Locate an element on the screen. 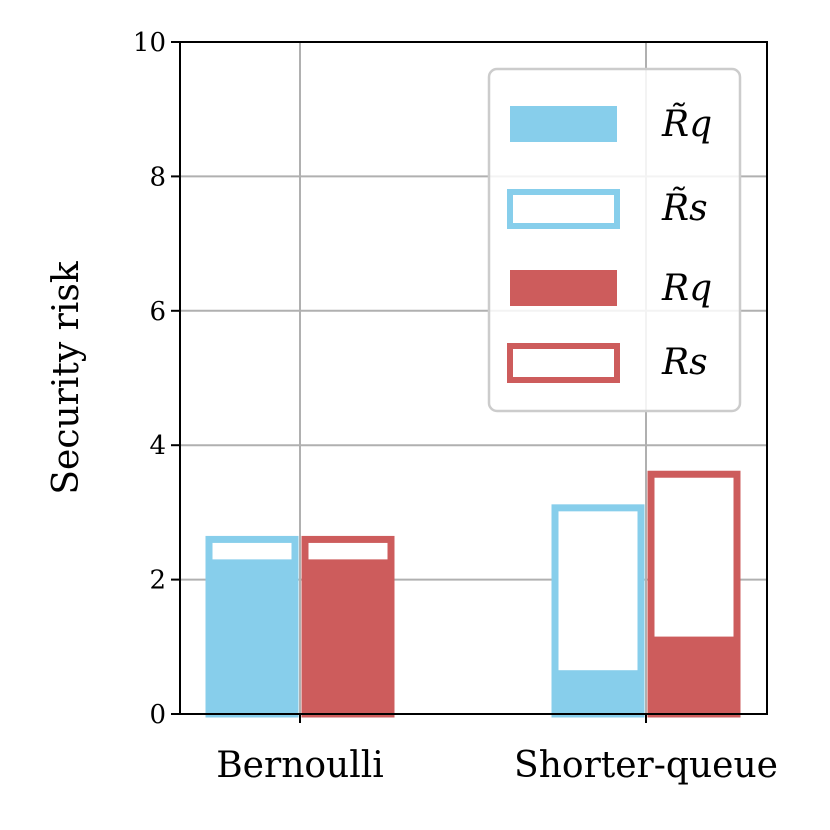 This screenshot has height=830, width=830. y-tick-label: 0 is located at coordinates (157, 715).